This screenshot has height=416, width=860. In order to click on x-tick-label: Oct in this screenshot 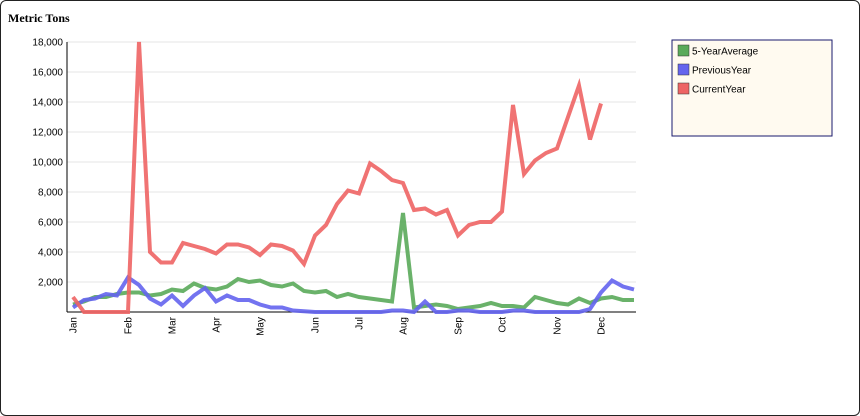, I will do `click(503, 325)`.